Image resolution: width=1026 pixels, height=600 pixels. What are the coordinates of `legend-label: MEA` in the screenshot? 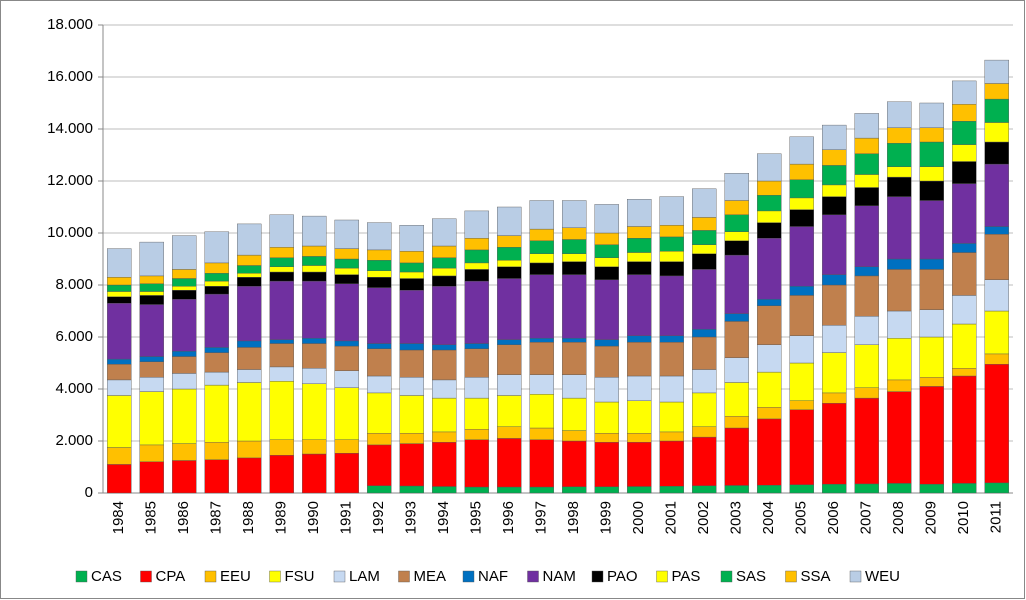 It's located at (430, 576).